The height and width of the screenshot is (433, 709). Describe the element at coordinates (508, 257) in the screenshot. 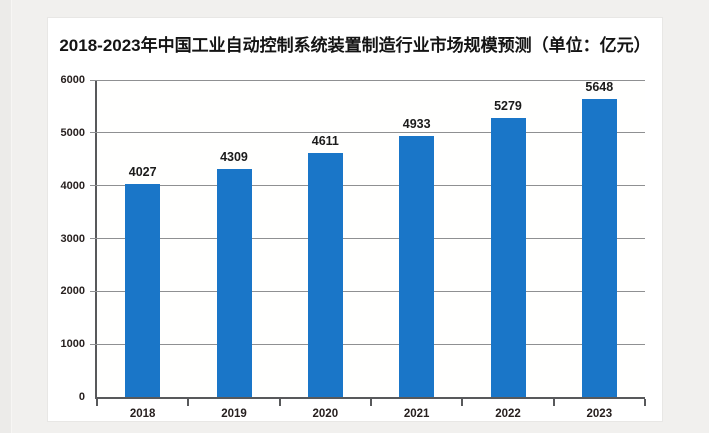

I see `bar-2022` at that location.